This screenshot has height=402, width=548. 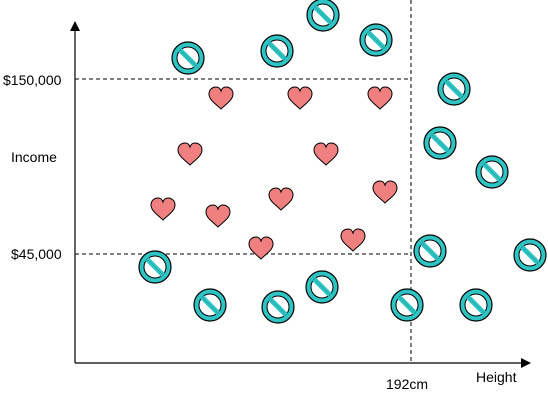 I want to click on threshold-high-label: $150,000, so click(x=32, y=80).